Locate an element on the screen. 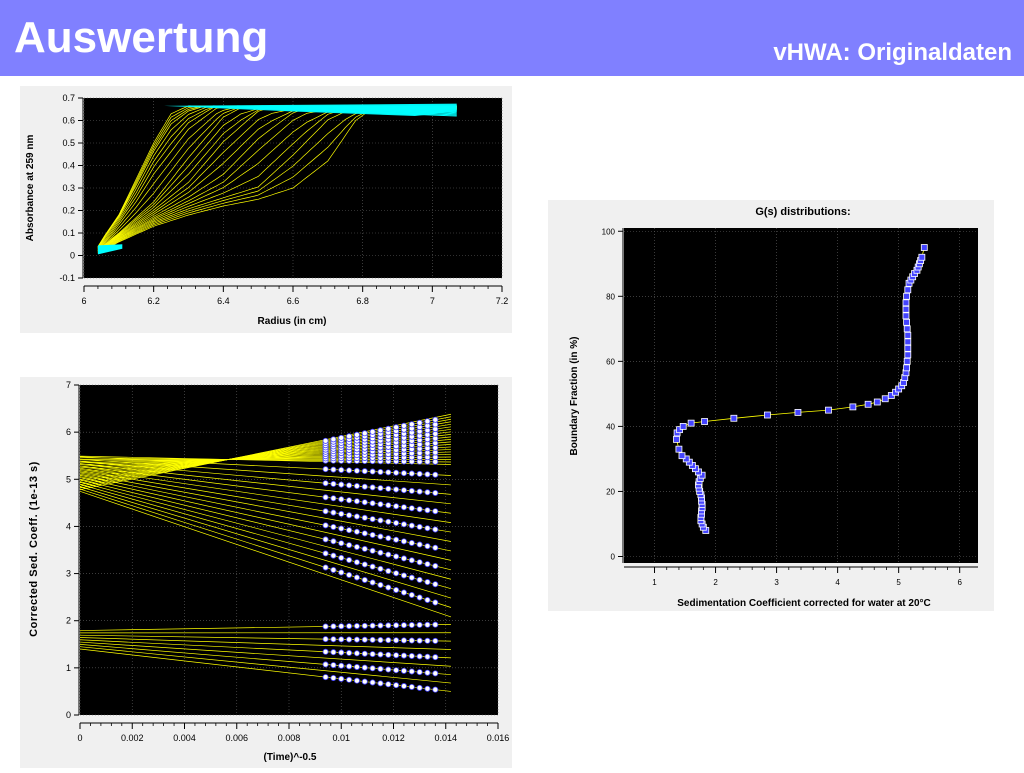  header-bar: Auswertung vHWA: Originaldaten is located at coordinates (512, 38).